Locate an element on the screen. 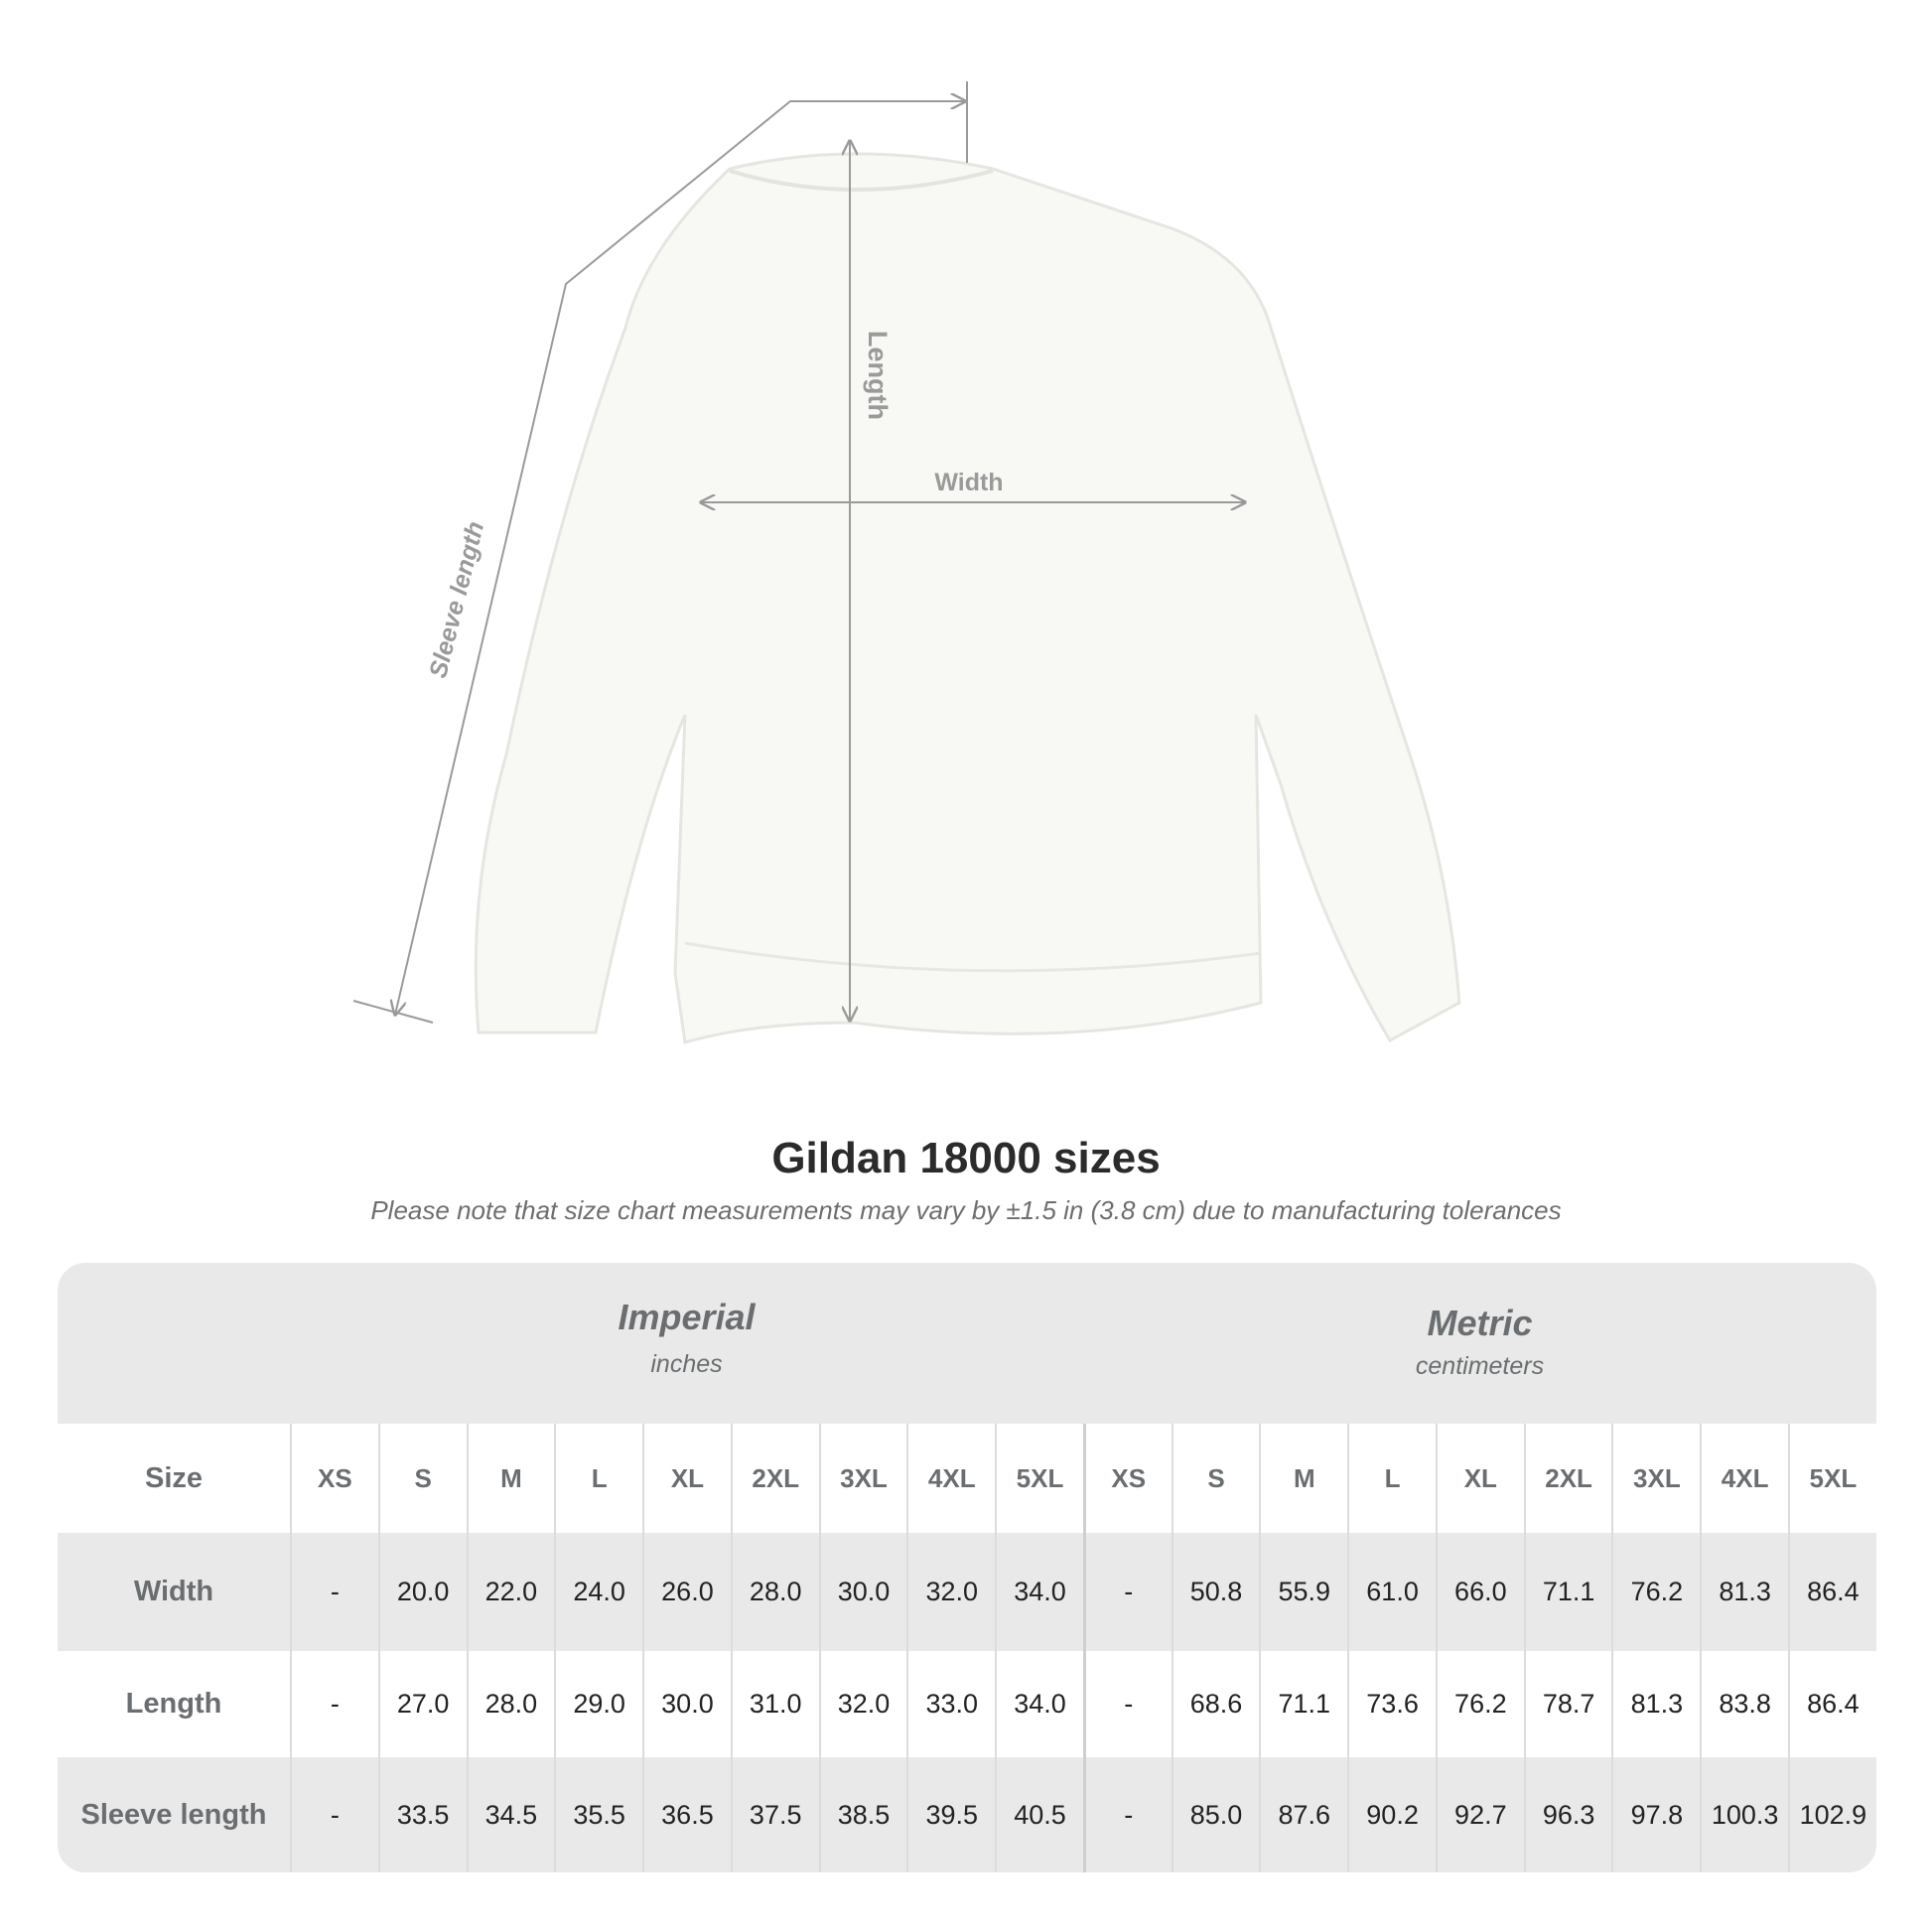 The height and width of the screenshot is (1932, 1932). value-cell: 39.5 is located at coordinates (951, 1815).